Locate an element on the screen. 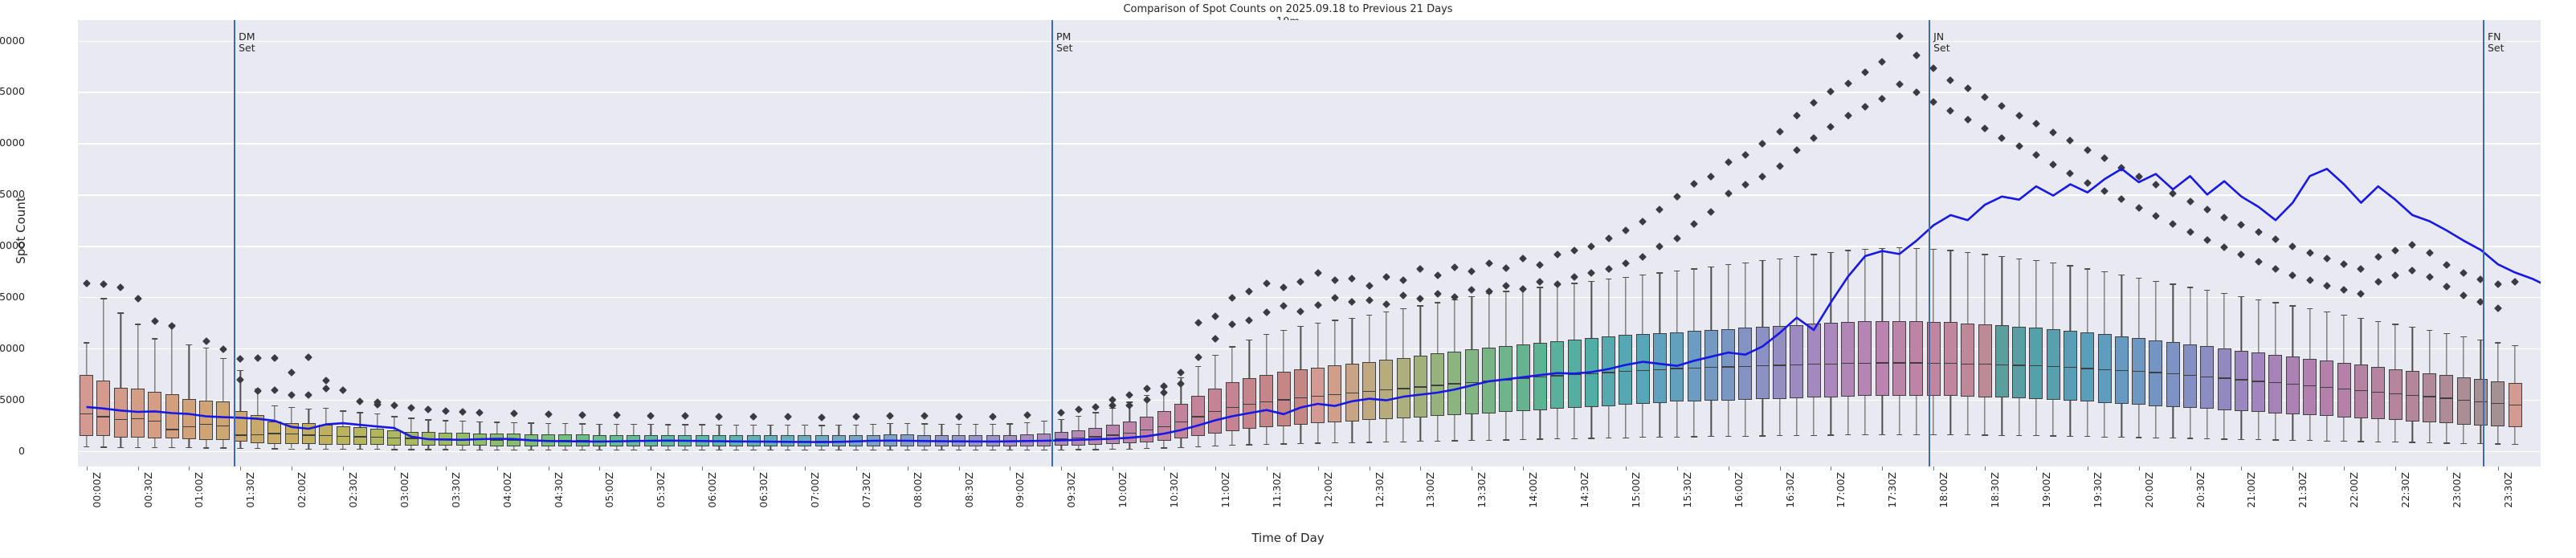 The image size is (2576, 558). x-axis-tick-label: 08:30Z is located at coordinates (968, 490).